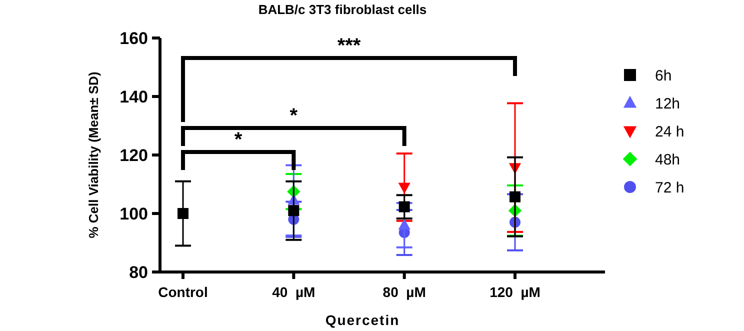  I want to click on legend-label: 48h, so click(667, 159).